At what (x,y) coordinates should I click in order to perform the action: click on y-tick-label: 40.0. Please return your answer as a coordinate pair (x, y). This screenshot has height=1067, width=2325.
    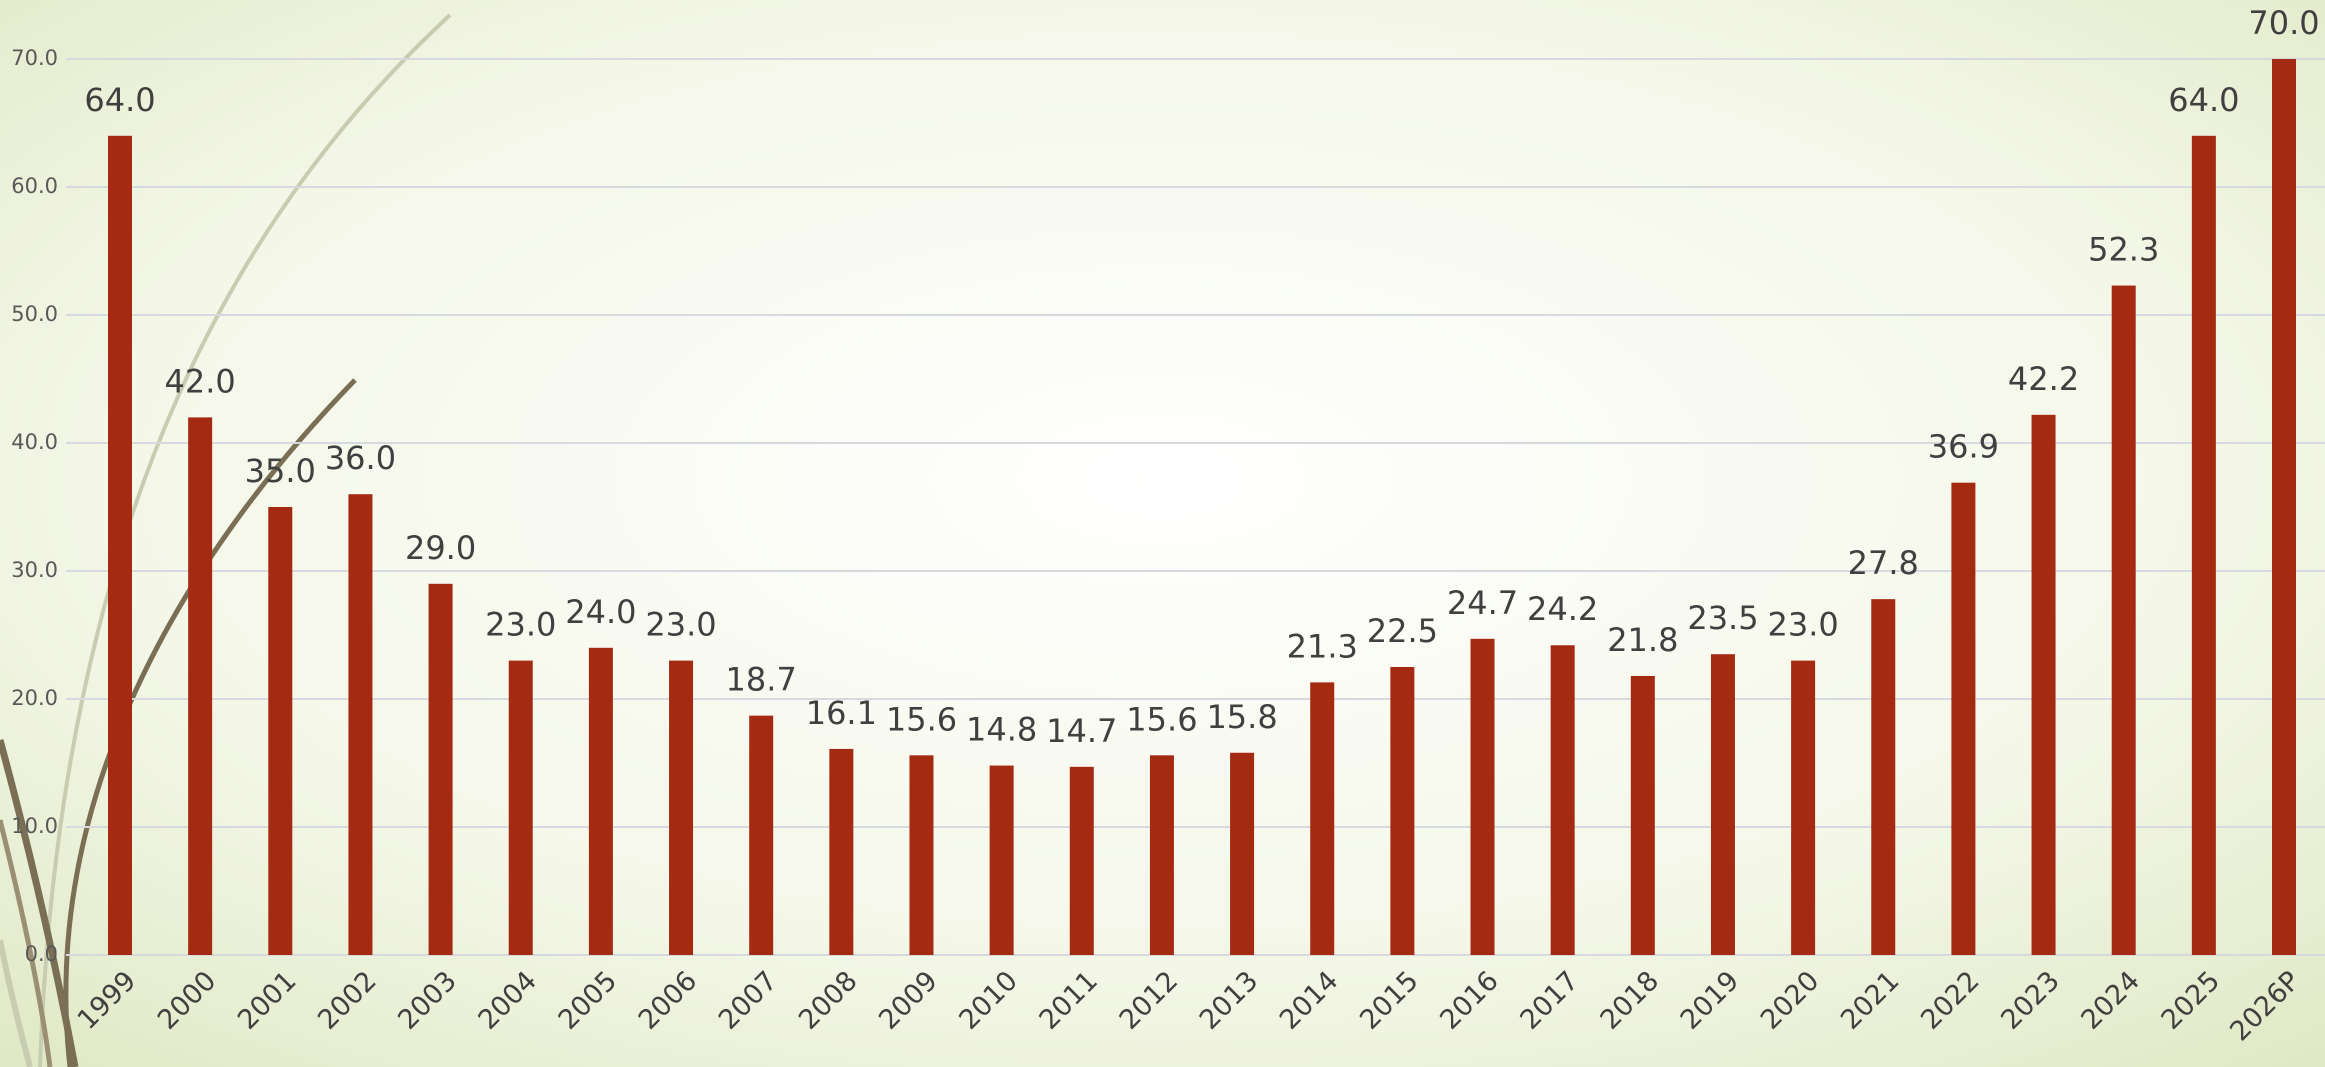
    Looking at the image, I should click on (34, 442).